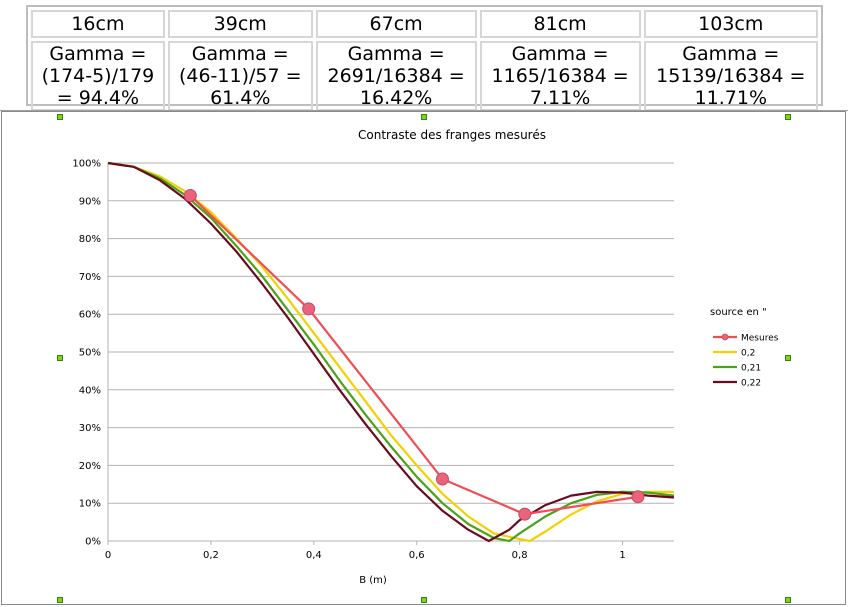  What do you see at coordinates (60, 117) in the screenshot?
I see `resize-handle-top-left` at bounding box center [60, 117].